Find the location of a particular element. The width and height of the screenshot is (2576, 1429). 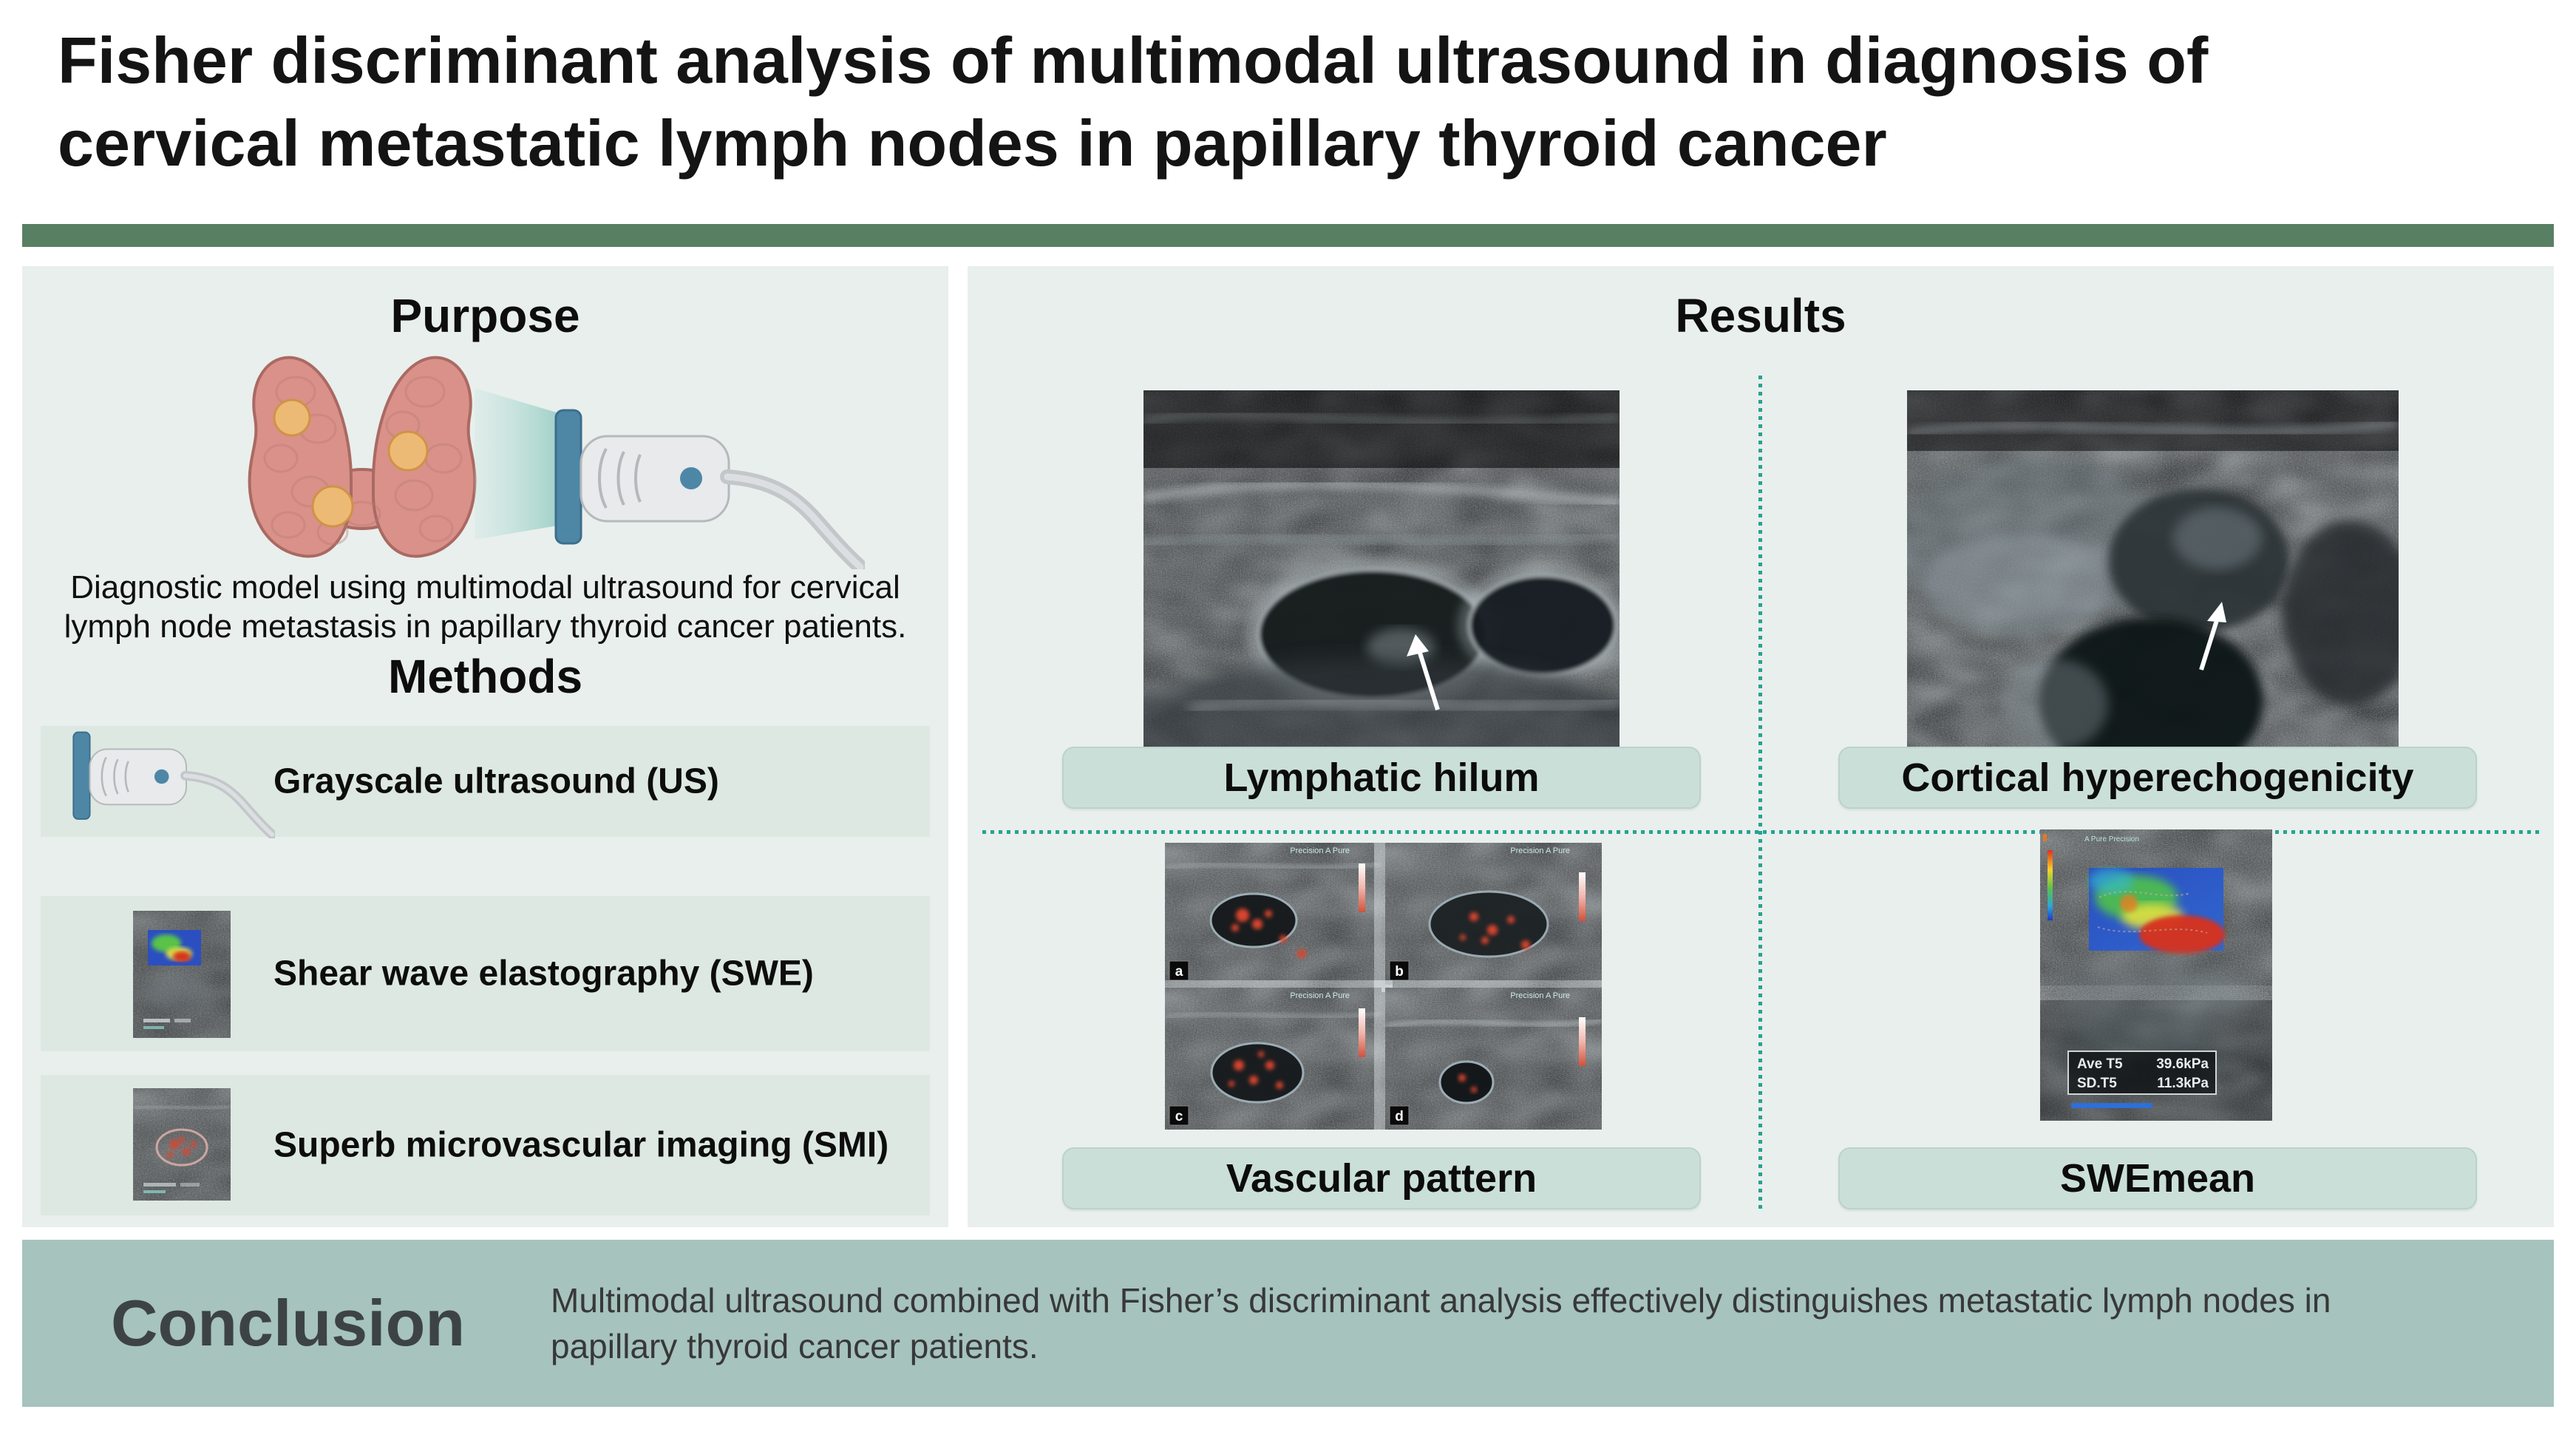

figure-label-pill: Vascular pattern is located at coordinates (1381, 1178).